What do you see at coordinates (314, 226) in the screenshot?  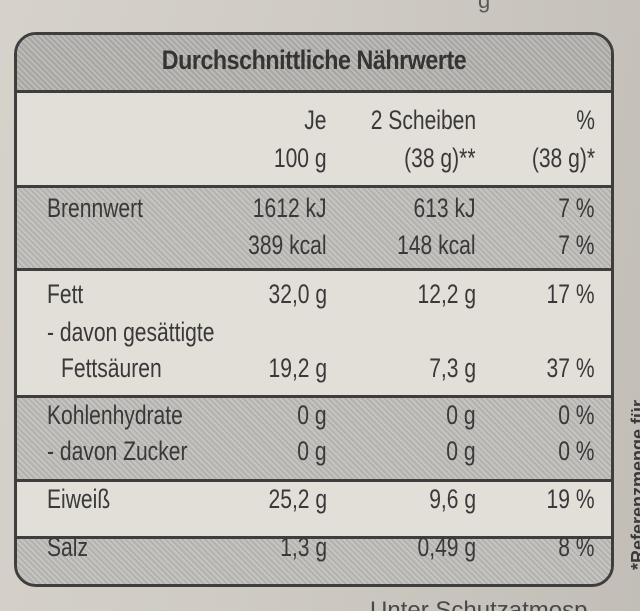 I see `energy-band` at bounding box center [314, 226].